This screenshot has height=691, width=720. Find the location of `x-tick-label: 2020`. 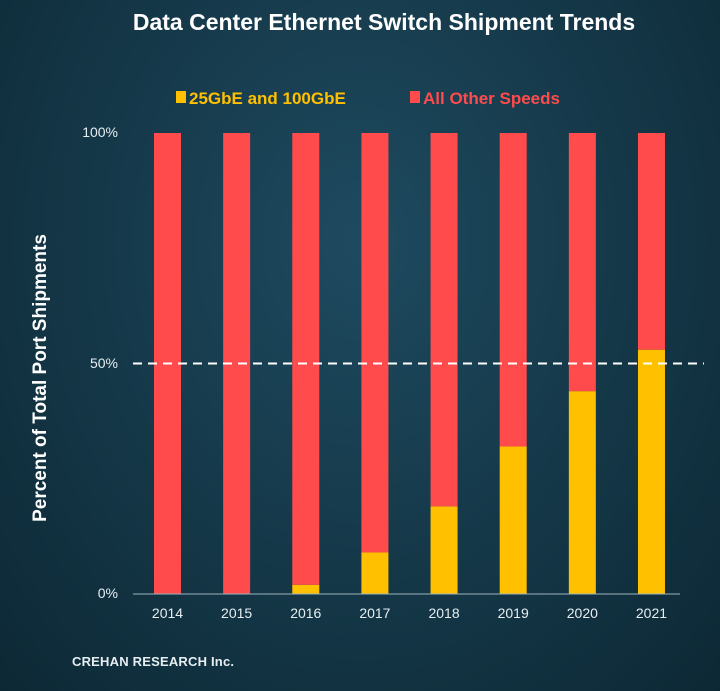

x-tick-label: 2020 is located at coordinates (582, 613).